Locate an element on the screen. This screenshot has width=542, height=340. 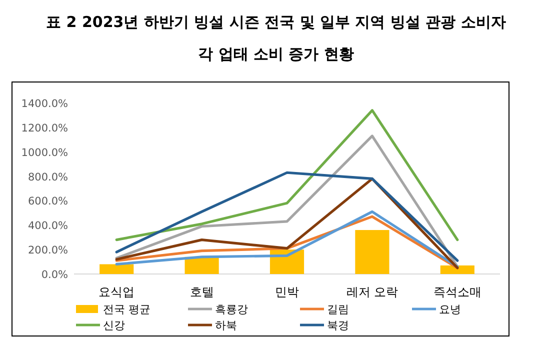
x-tick-label: 민박 is located at coordinates (287, 292).